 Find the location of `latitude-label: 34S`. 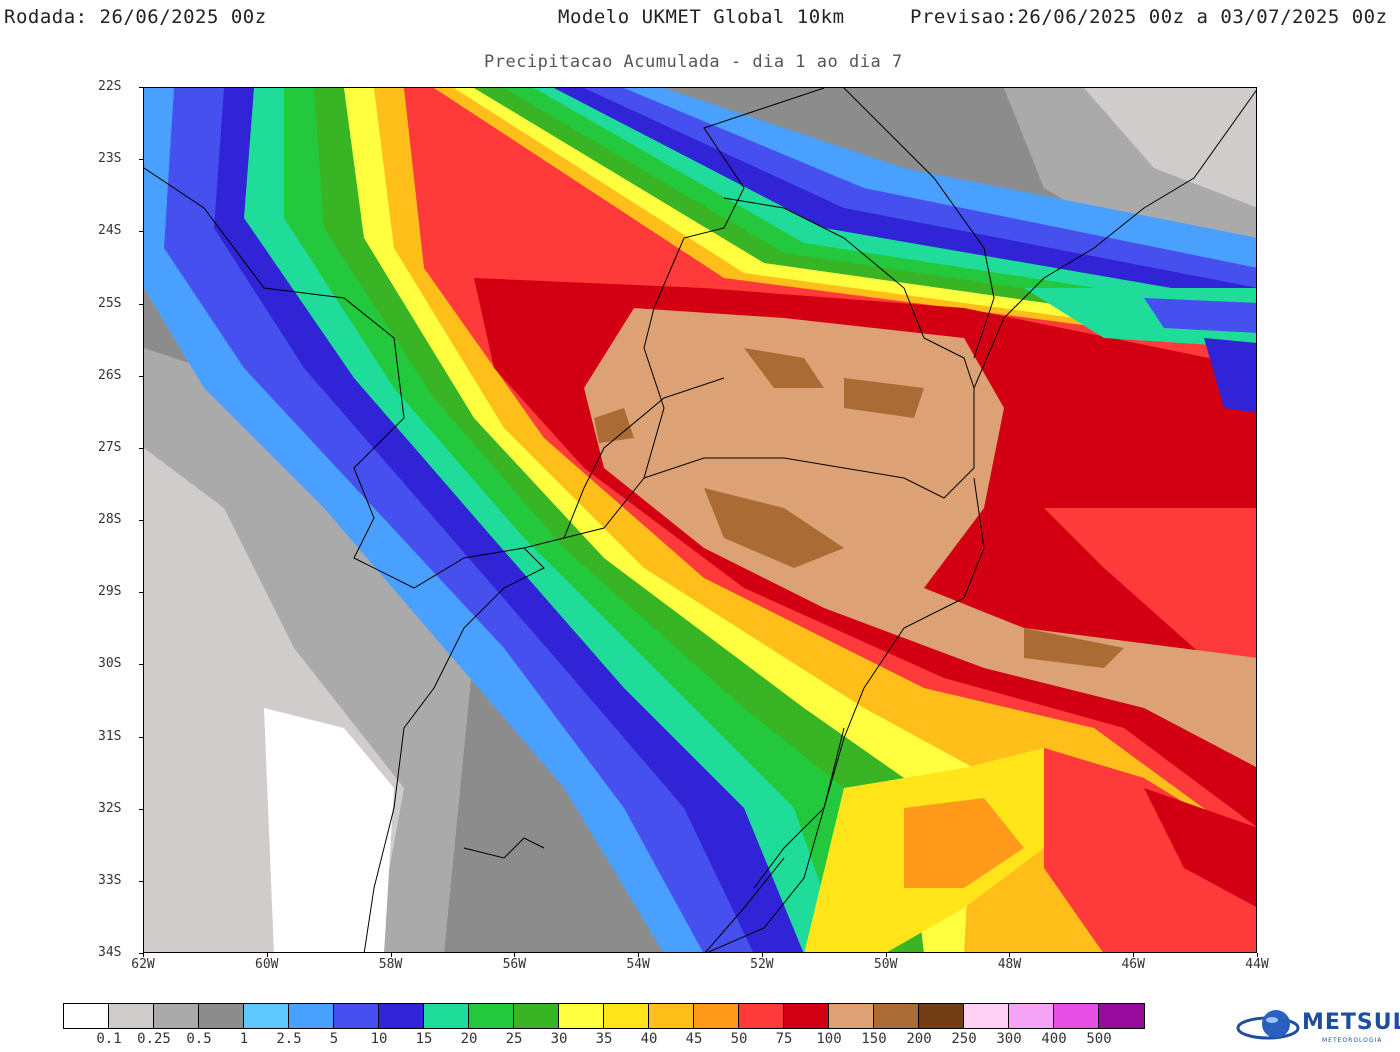

latitude-label: 34S is located at coordinates (110, 952).